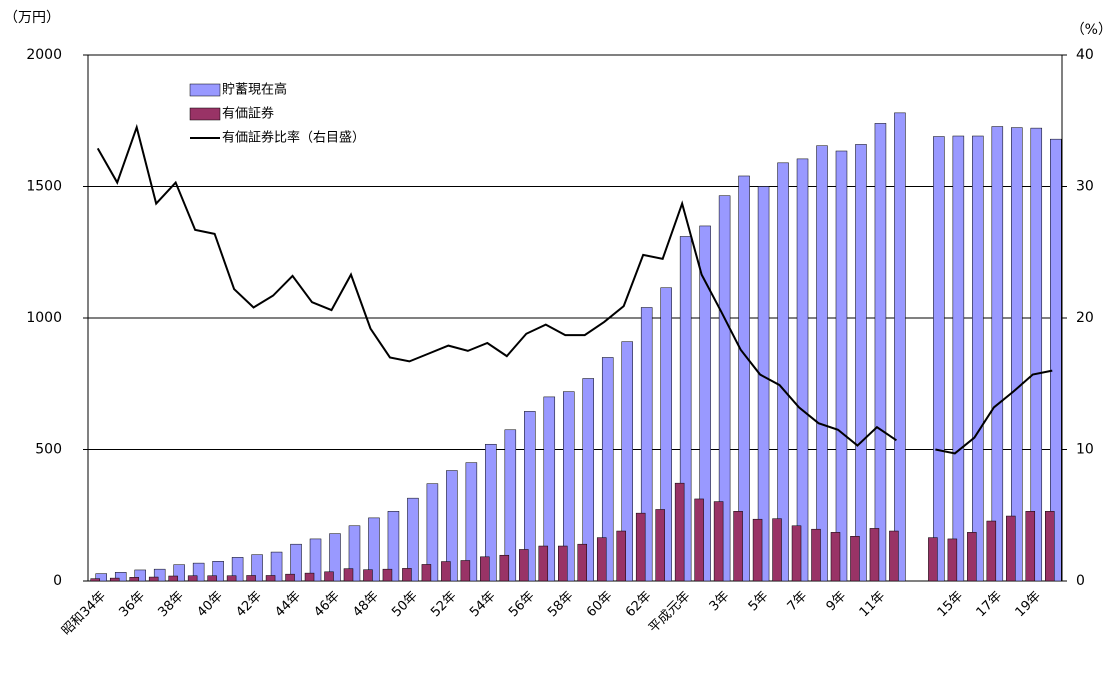 This screenshot has width=1118, height=674. What do you see at coordinates (44, 55) in the screenshot?
I see `y-tick-label: 2000` at bounding box center [44, 55].